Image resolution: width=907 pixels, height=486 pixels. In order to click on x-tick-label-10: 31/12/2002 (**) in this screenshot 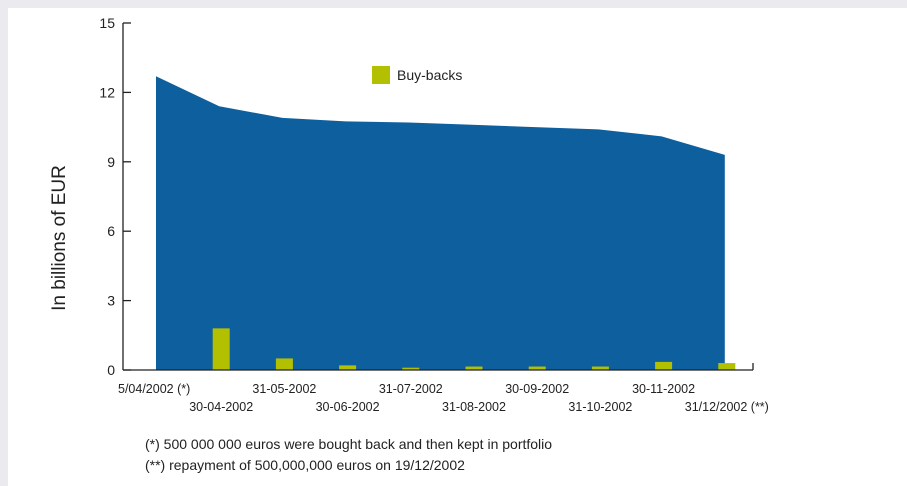, I will do `click(727, 407)`.